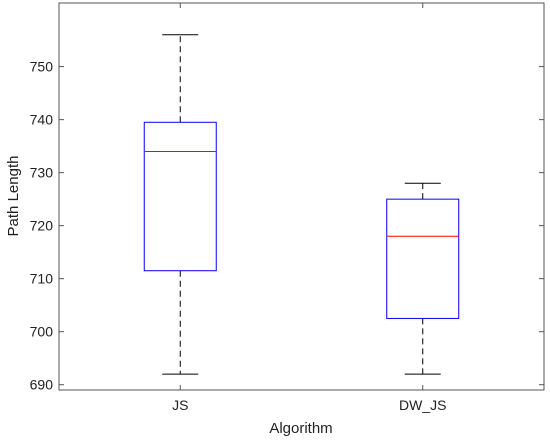 Image resolution: width=550 pixels, height=445 pixels. I want to click on y-tick-label: 730, so click(42, 173).